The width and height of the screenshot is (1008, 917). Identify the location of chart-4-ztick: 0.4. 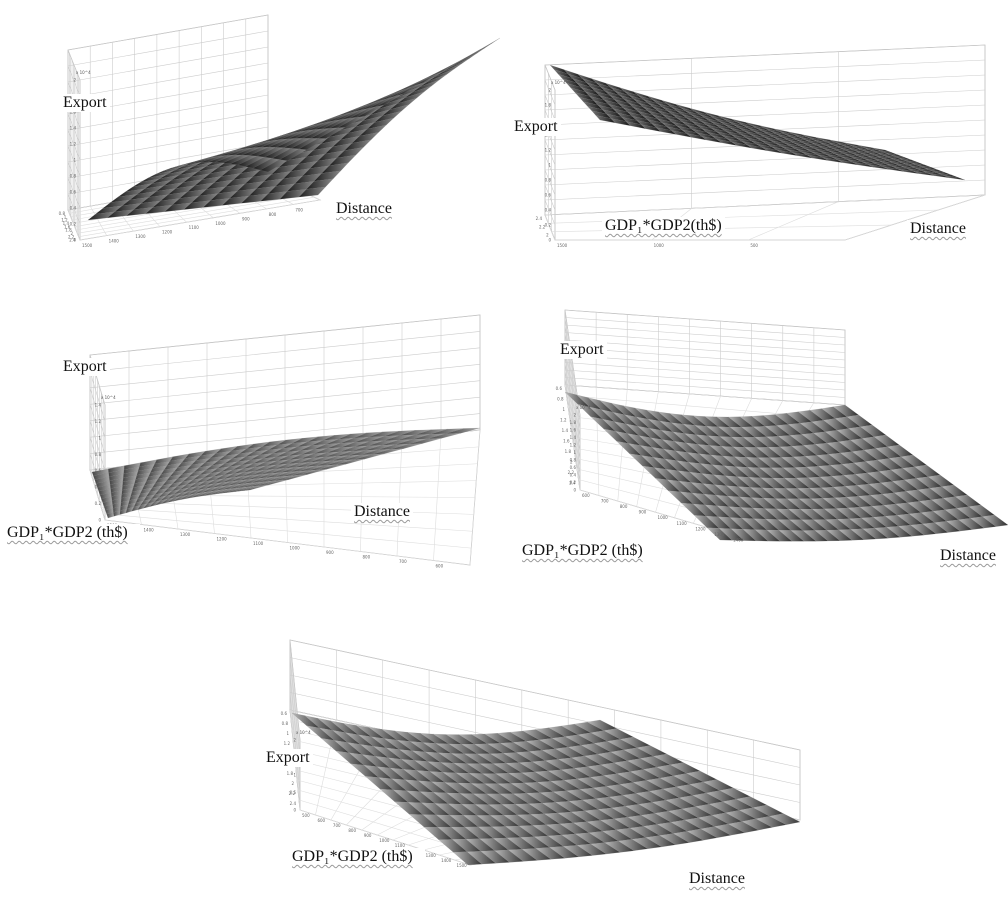
(573, 475).